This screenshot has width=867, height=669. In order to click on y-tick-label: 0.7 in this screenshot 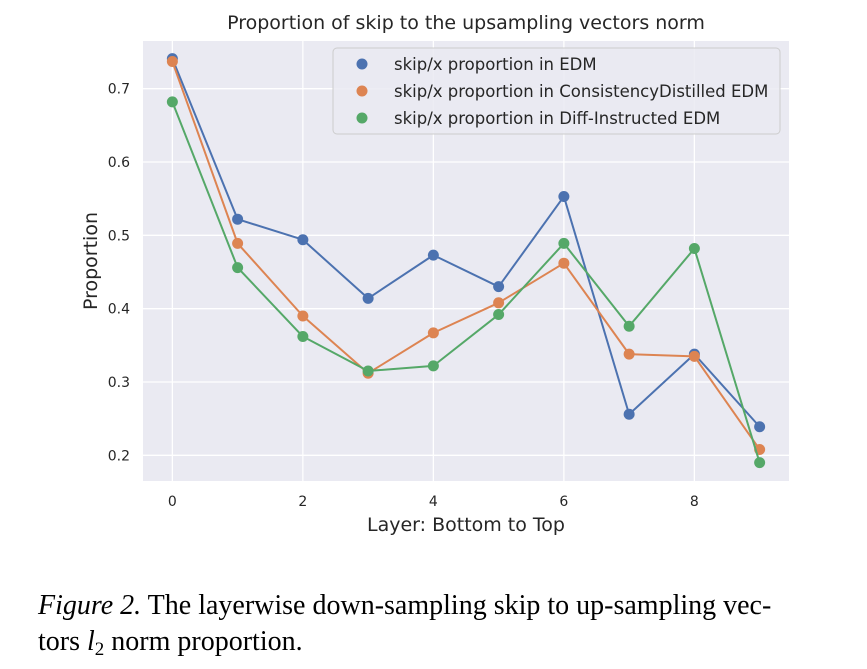, I will do `click(119, 90)`.